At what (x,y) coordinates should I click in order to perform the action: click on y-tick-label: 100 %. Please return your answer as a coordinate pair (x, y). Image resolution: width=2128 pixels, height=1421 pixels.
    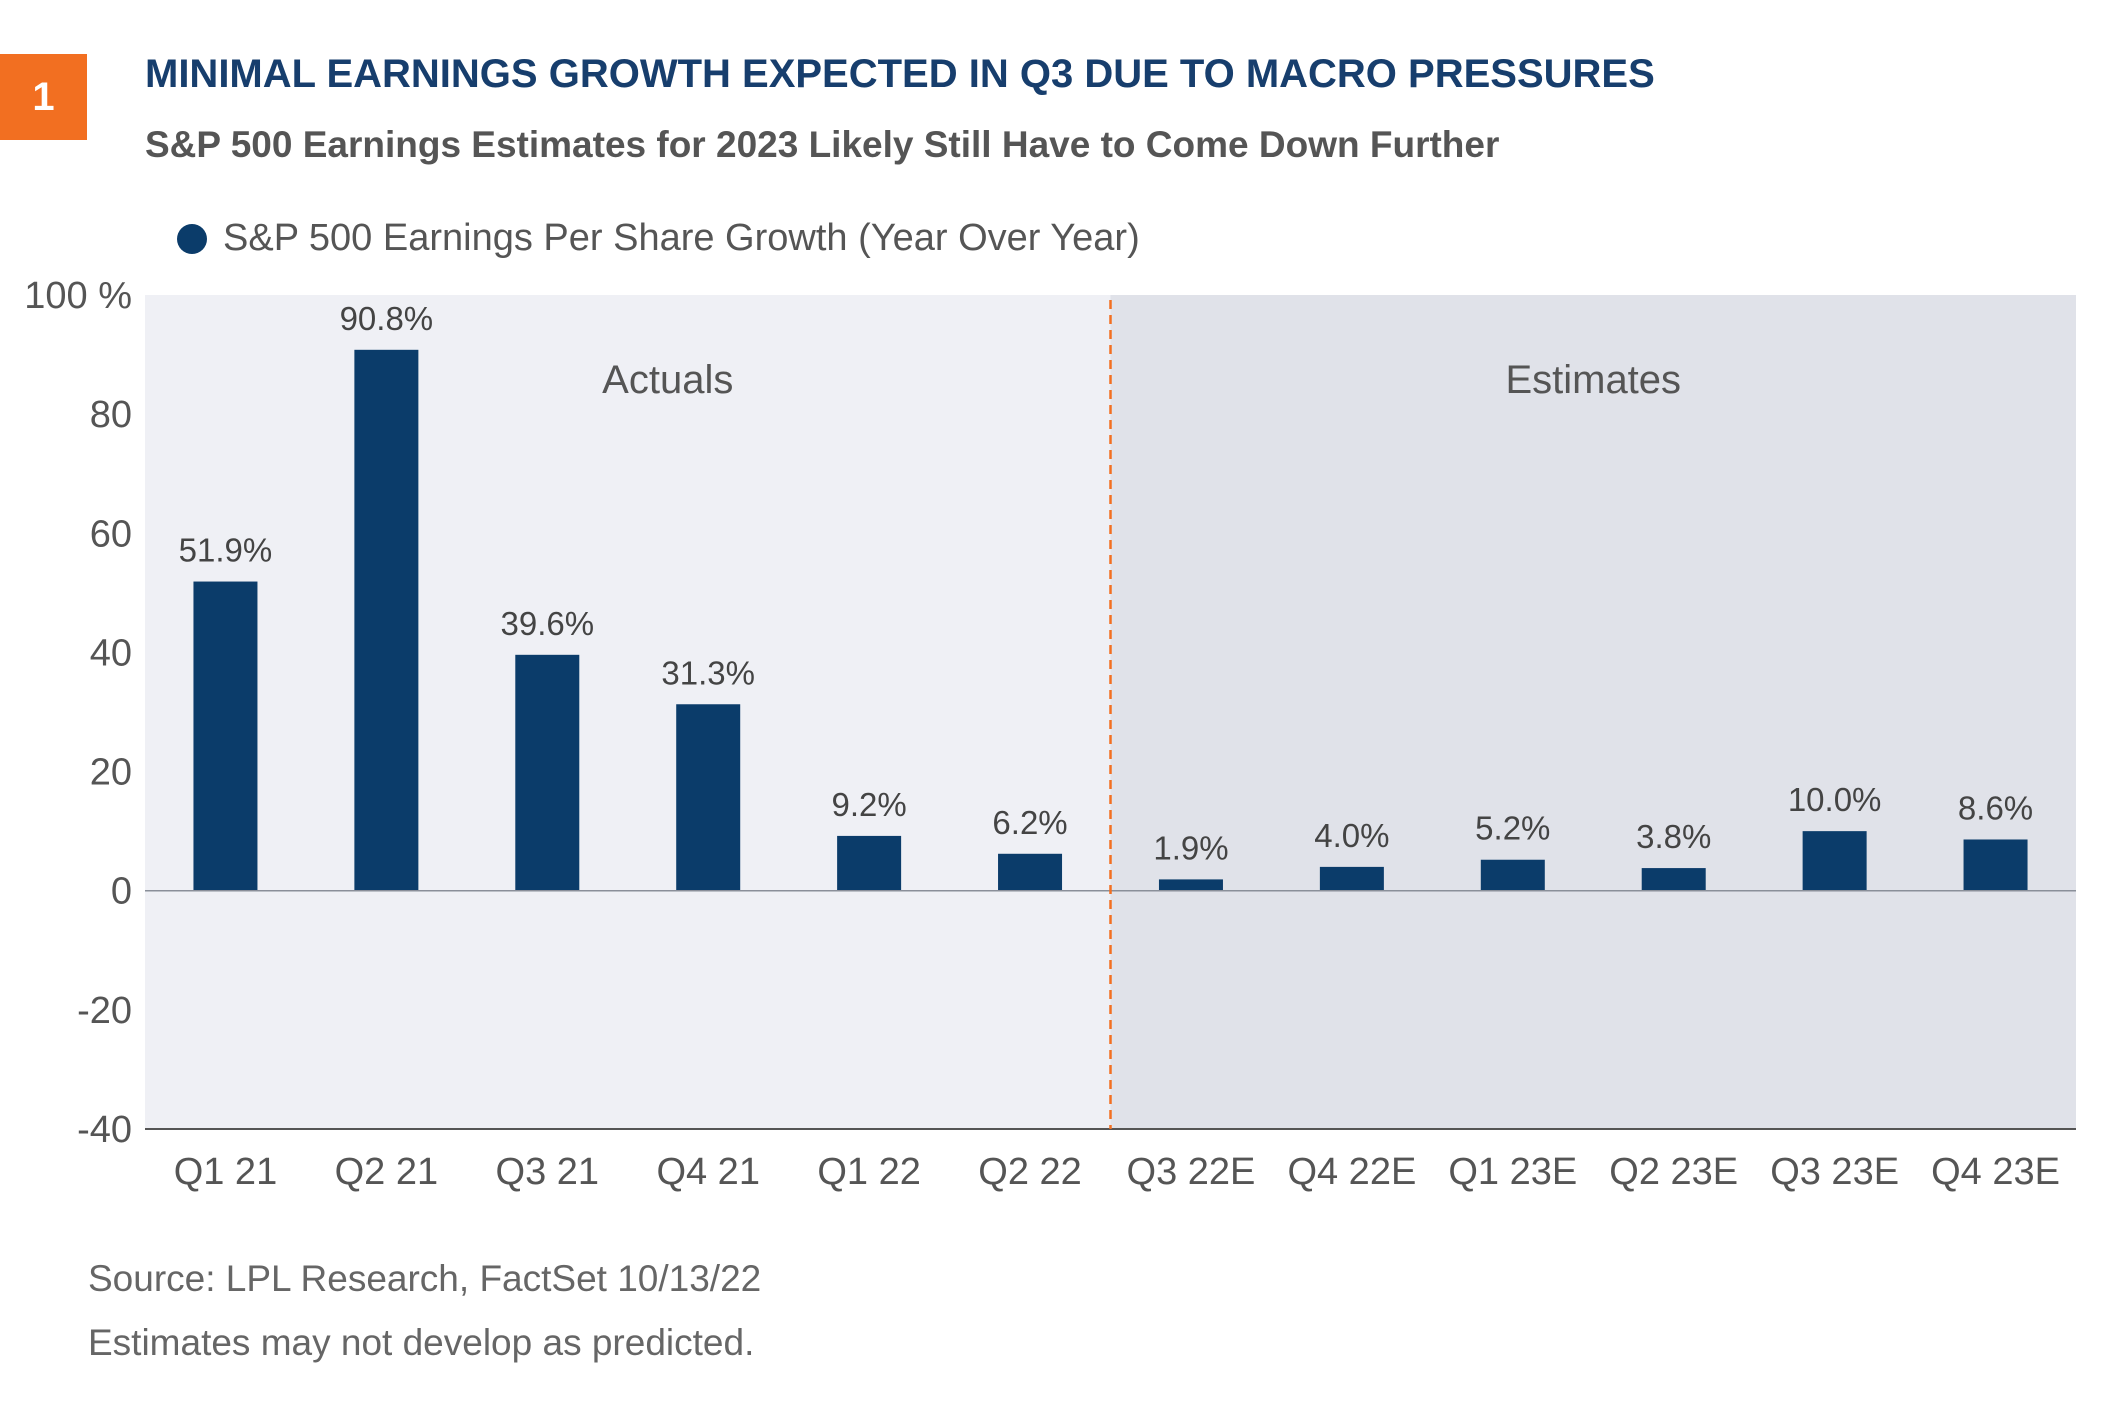
    Looking at the image, I should click on (78, 296).